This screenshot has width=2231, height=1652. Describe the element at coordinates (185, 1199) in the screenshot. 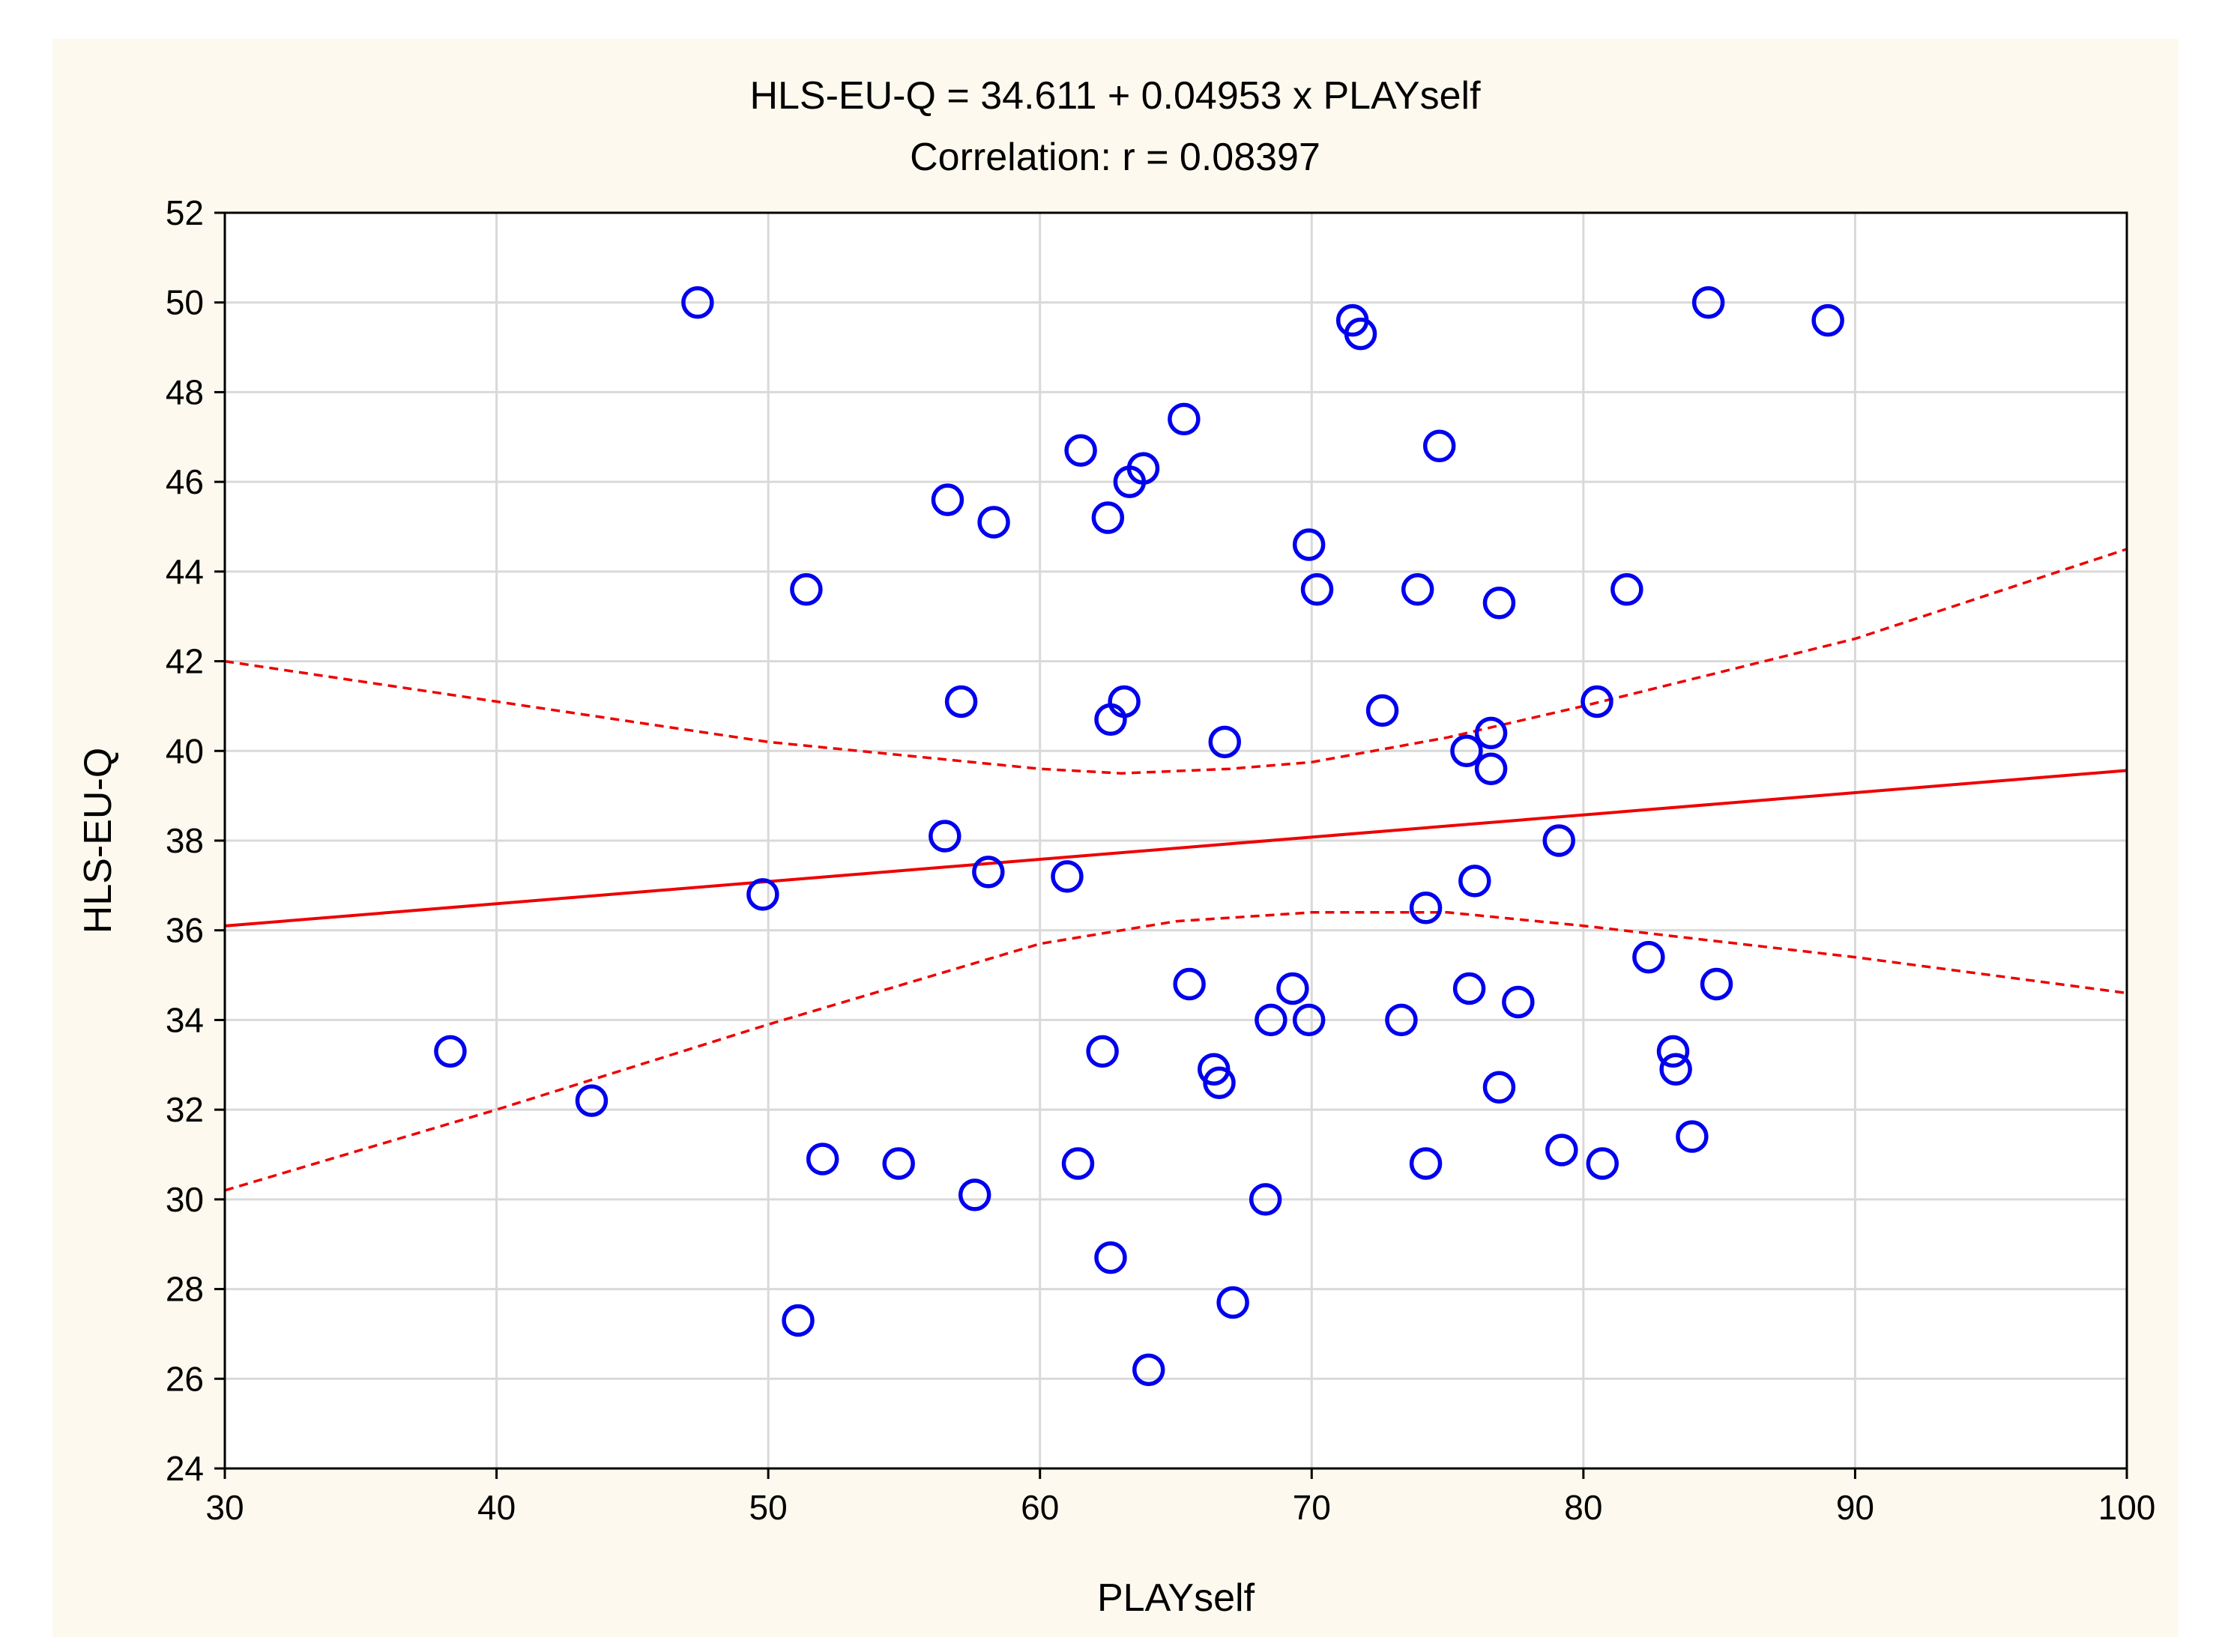

I see `y-tick-label: 30` at that location.